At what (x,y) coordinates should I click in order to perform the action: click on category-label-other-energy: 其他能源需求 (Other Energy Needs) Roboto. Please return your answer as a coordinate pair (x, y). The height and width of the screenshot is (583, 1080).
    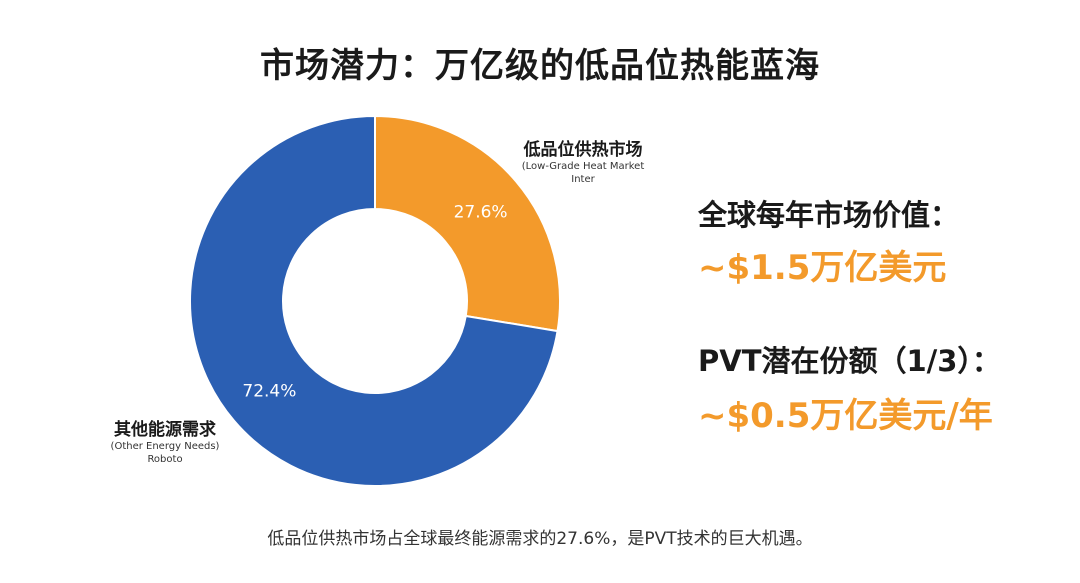
    Looking at the image, I should click on (165, 443).